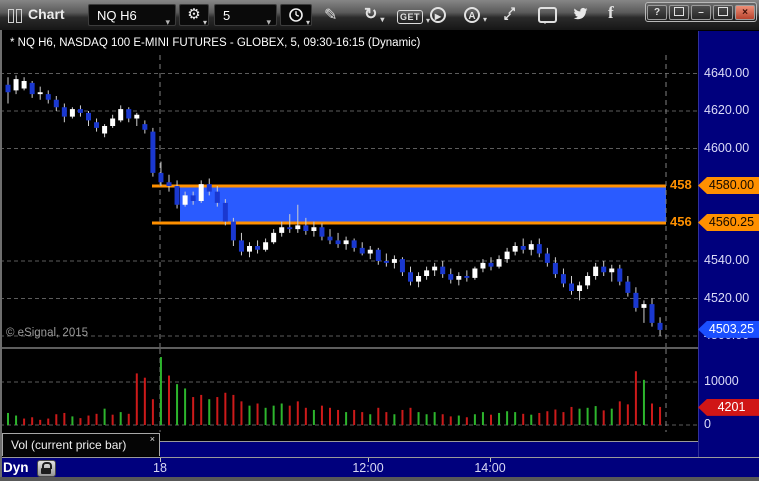 The image size is (759, 481). I want to click on indicator-tab-row: Vol (current price bar) ×, so click(349, 445).